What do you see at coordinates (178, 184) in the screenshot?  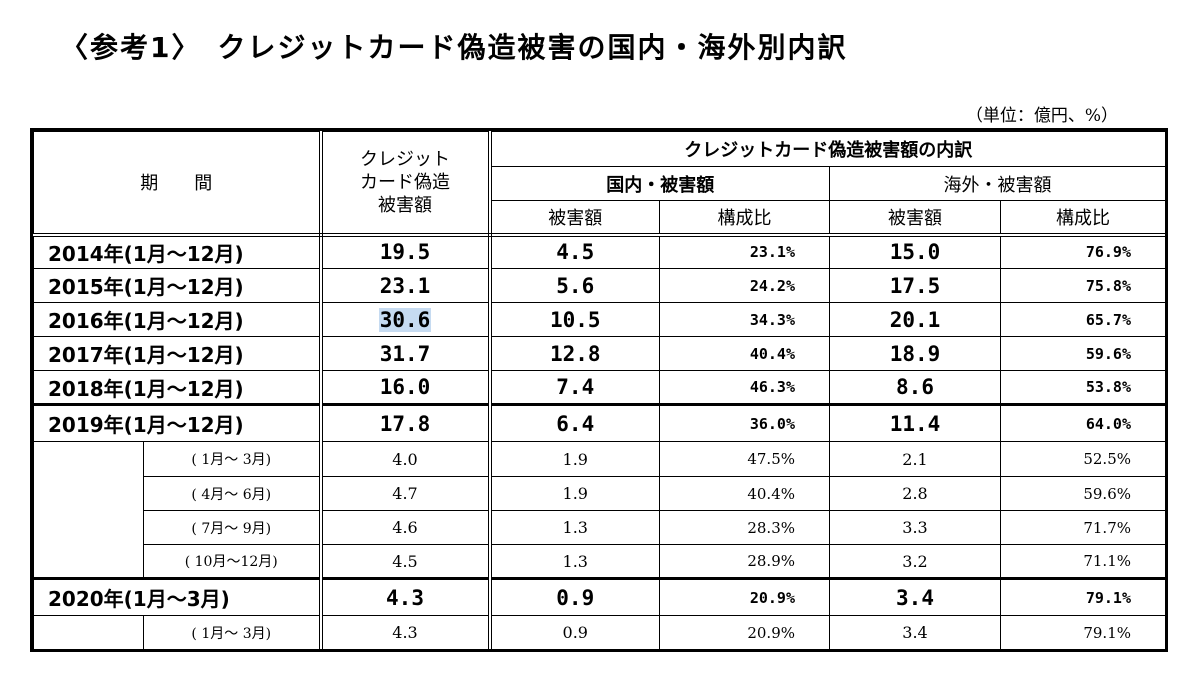 I see `header-period: 期 間` at bounding box center [178, 184].